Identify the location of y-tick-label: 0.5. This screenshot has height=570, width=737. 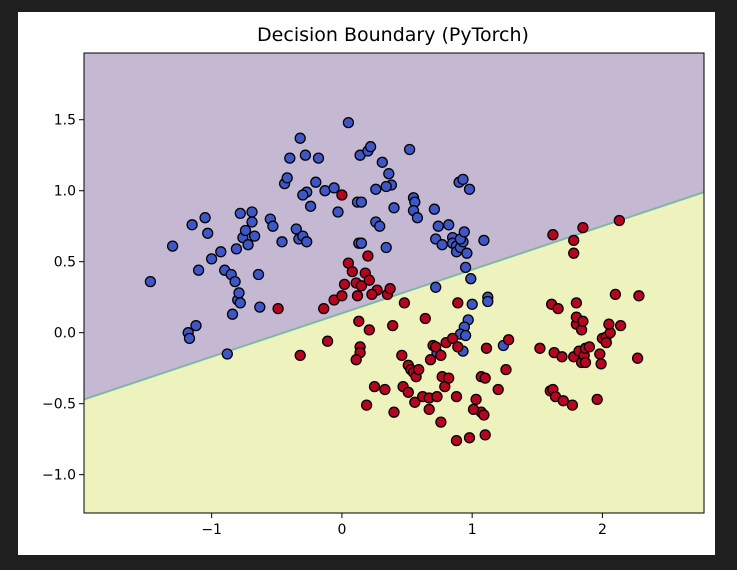
(65, 263).